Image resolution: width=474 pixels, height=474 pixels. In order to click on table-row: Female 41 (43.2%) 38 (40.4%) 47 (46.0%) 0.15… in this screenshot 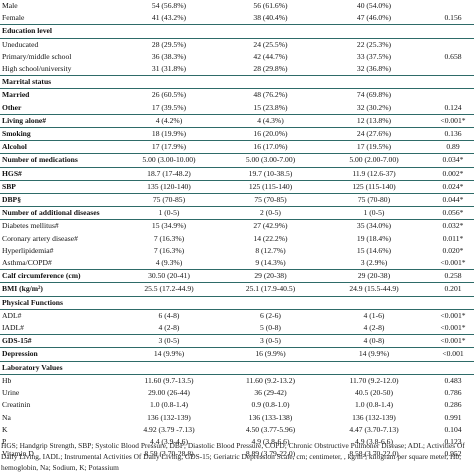, I will do `click(237, 18)`.